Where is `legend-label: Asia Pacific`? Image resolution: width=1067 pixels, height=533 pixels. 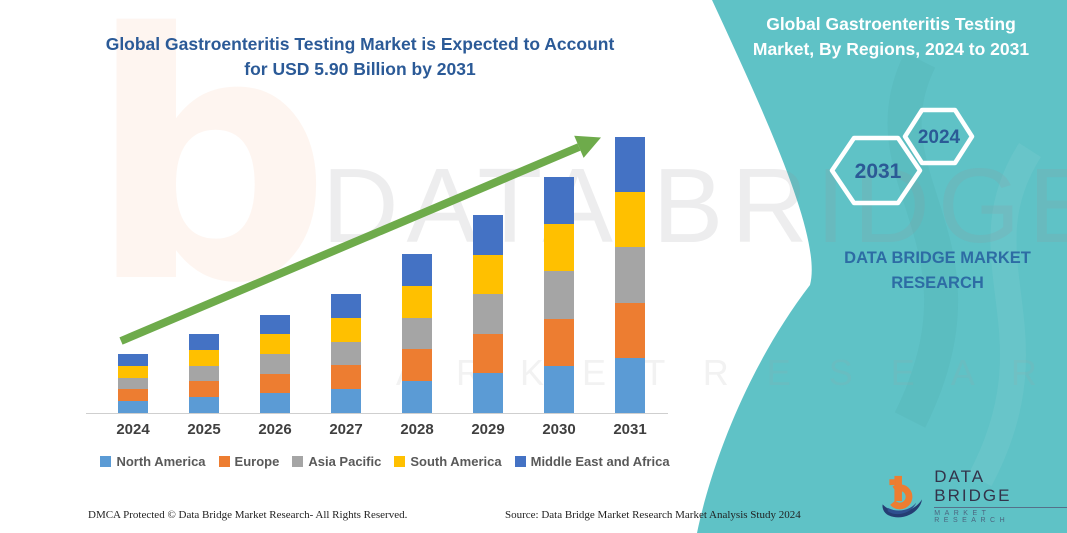 legend-label: Asia Pacific is located at coordinates (345, 461).